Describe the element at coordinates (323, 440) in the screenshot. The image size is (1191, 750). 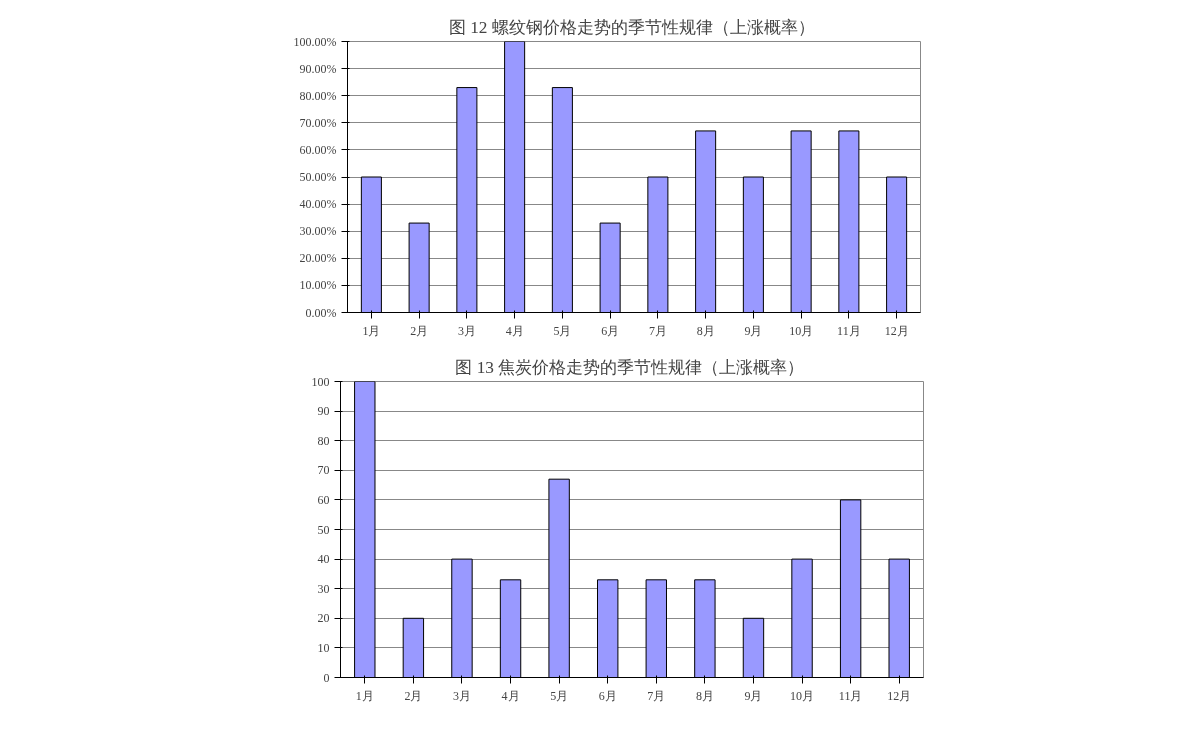
I see `y-tick-label: 80` at that location.